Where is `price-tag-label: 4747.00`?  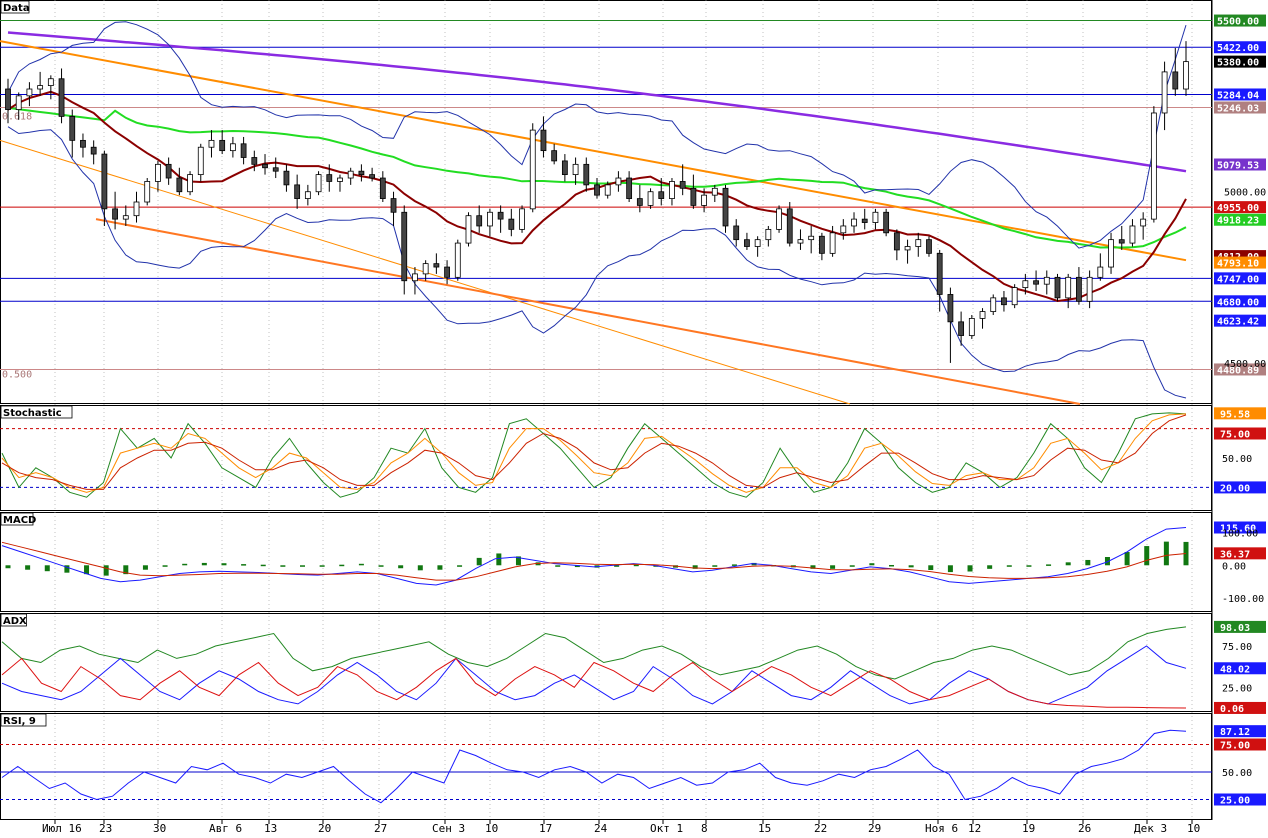 price-tag-label: 4747.00 is located at coordinates (1238, 279).